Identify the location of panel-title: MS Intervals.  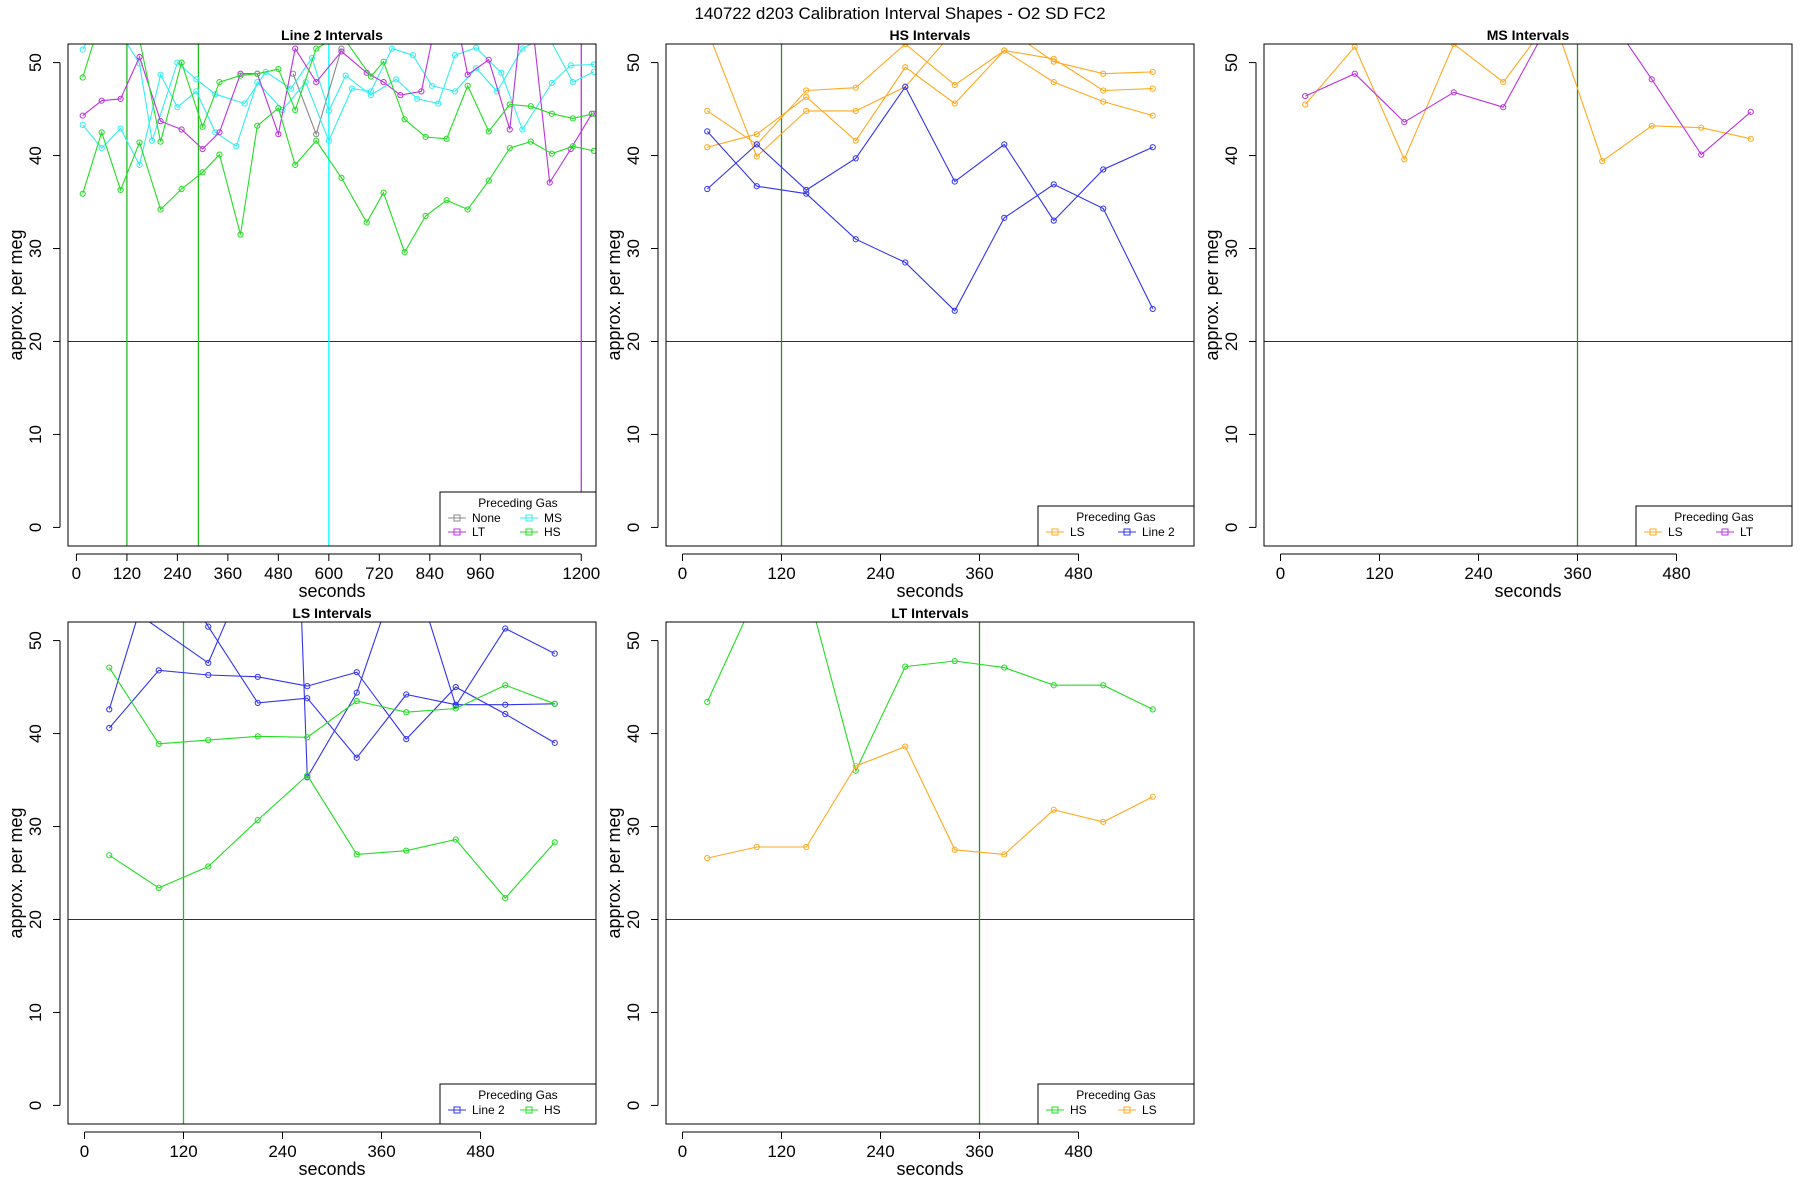
(1528, 35).